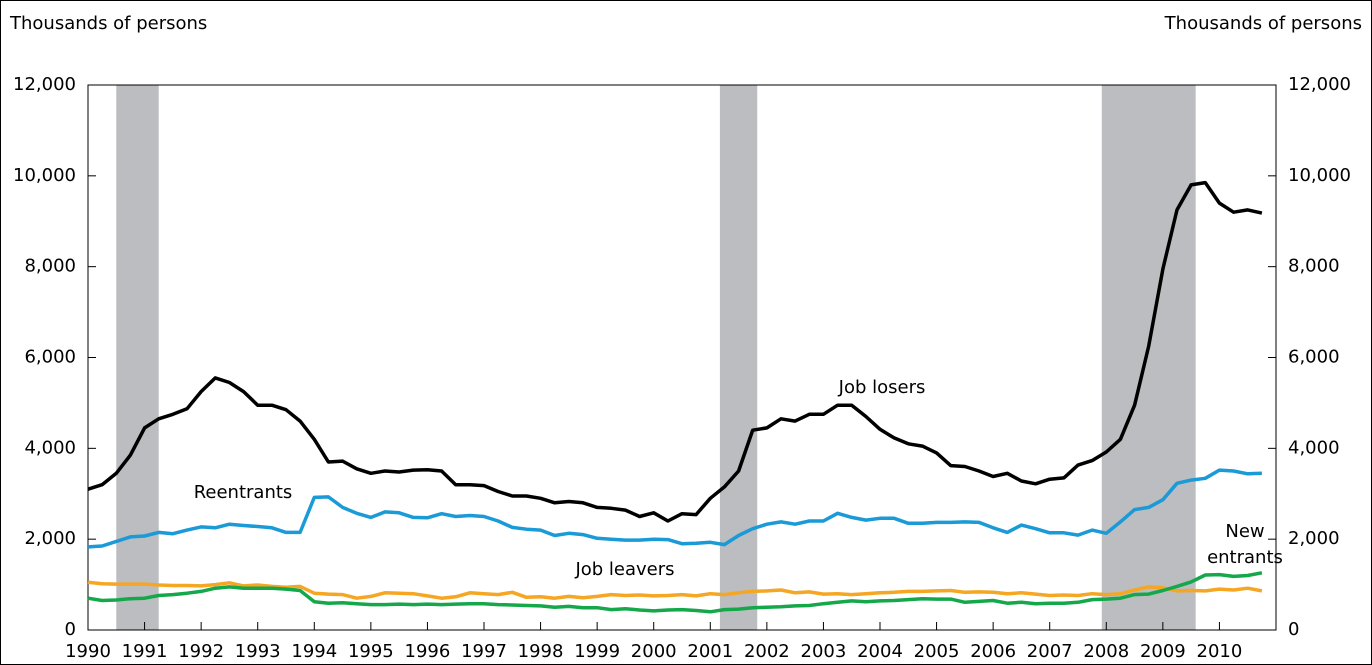  I want to click on series-label: Job leavers, so click(625, 569).